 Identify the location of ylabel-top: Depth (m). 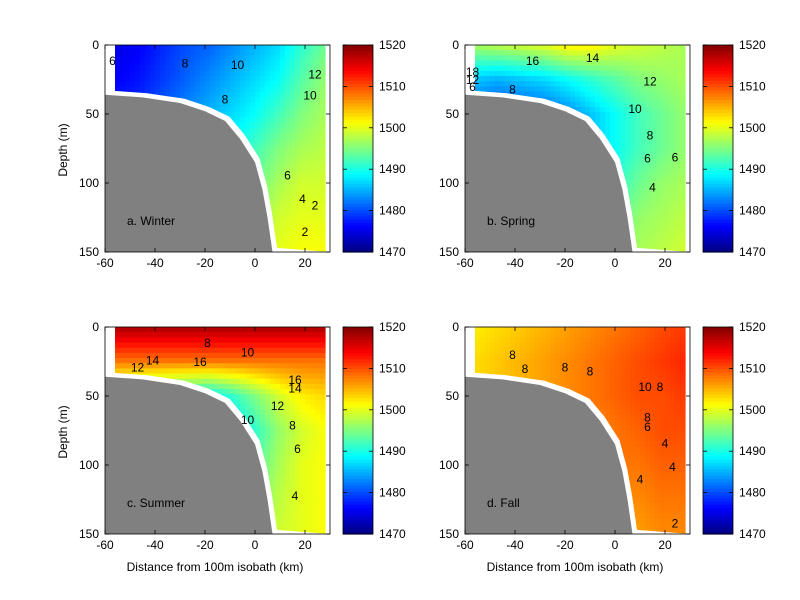
(63, 149).